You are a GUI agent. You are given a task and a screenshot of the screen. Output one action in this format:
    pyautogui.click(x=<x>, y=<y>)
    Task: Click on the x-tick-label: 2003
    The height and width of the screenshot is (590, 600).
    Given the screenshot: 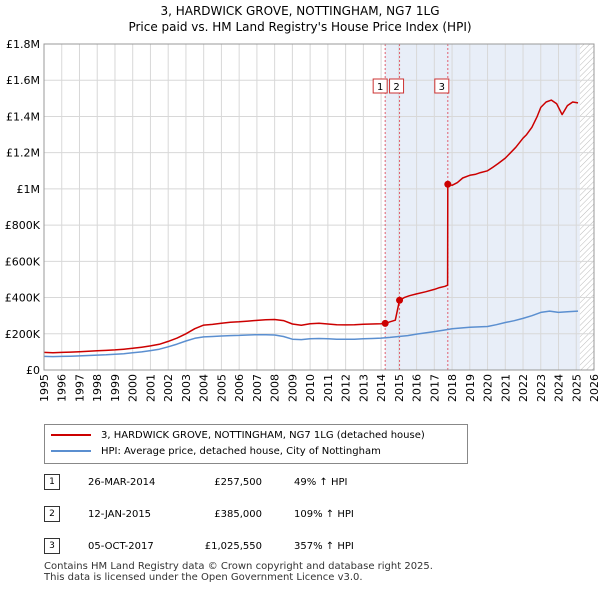 What is the action you would take?
    pyautogui.click(x=186, y=388)
    